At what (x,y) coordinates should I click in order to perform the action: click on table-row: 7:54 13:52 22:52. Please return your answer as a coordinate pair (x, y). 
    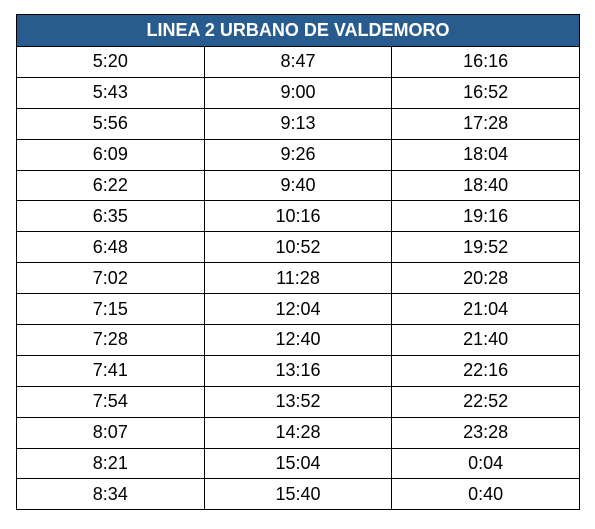
    Looking at the image, I should click on (298, 401).